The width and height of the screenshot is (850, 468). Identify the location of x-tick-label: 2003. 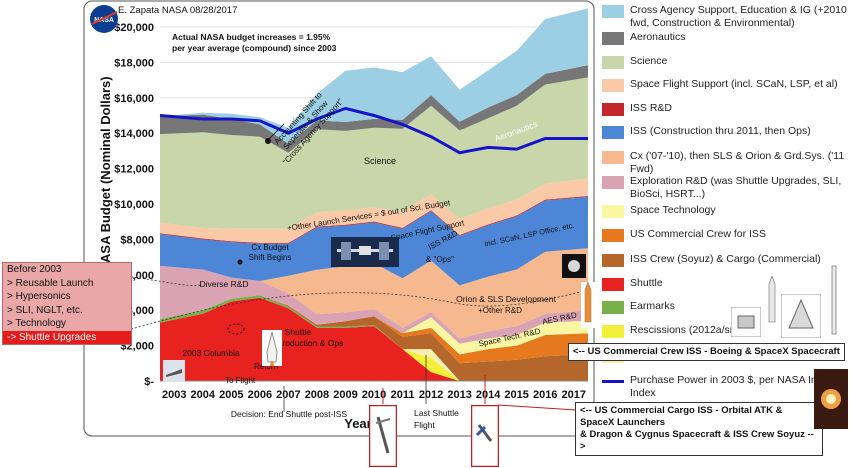
(174, 395).